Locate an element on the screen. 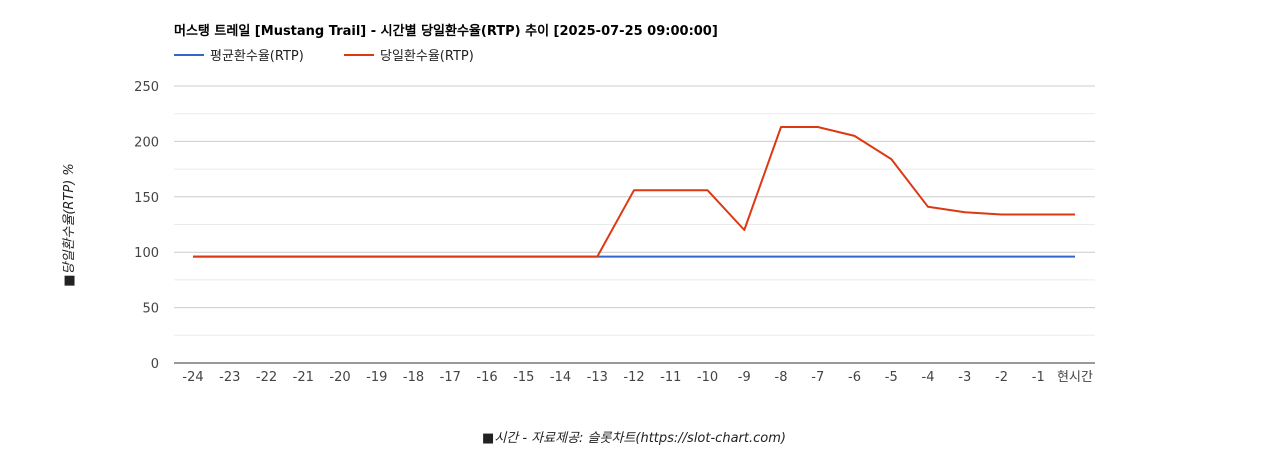 The width and height of the screenshot is (1268, 450). x-tick-label: -17 is located at coordinates (450, 377).